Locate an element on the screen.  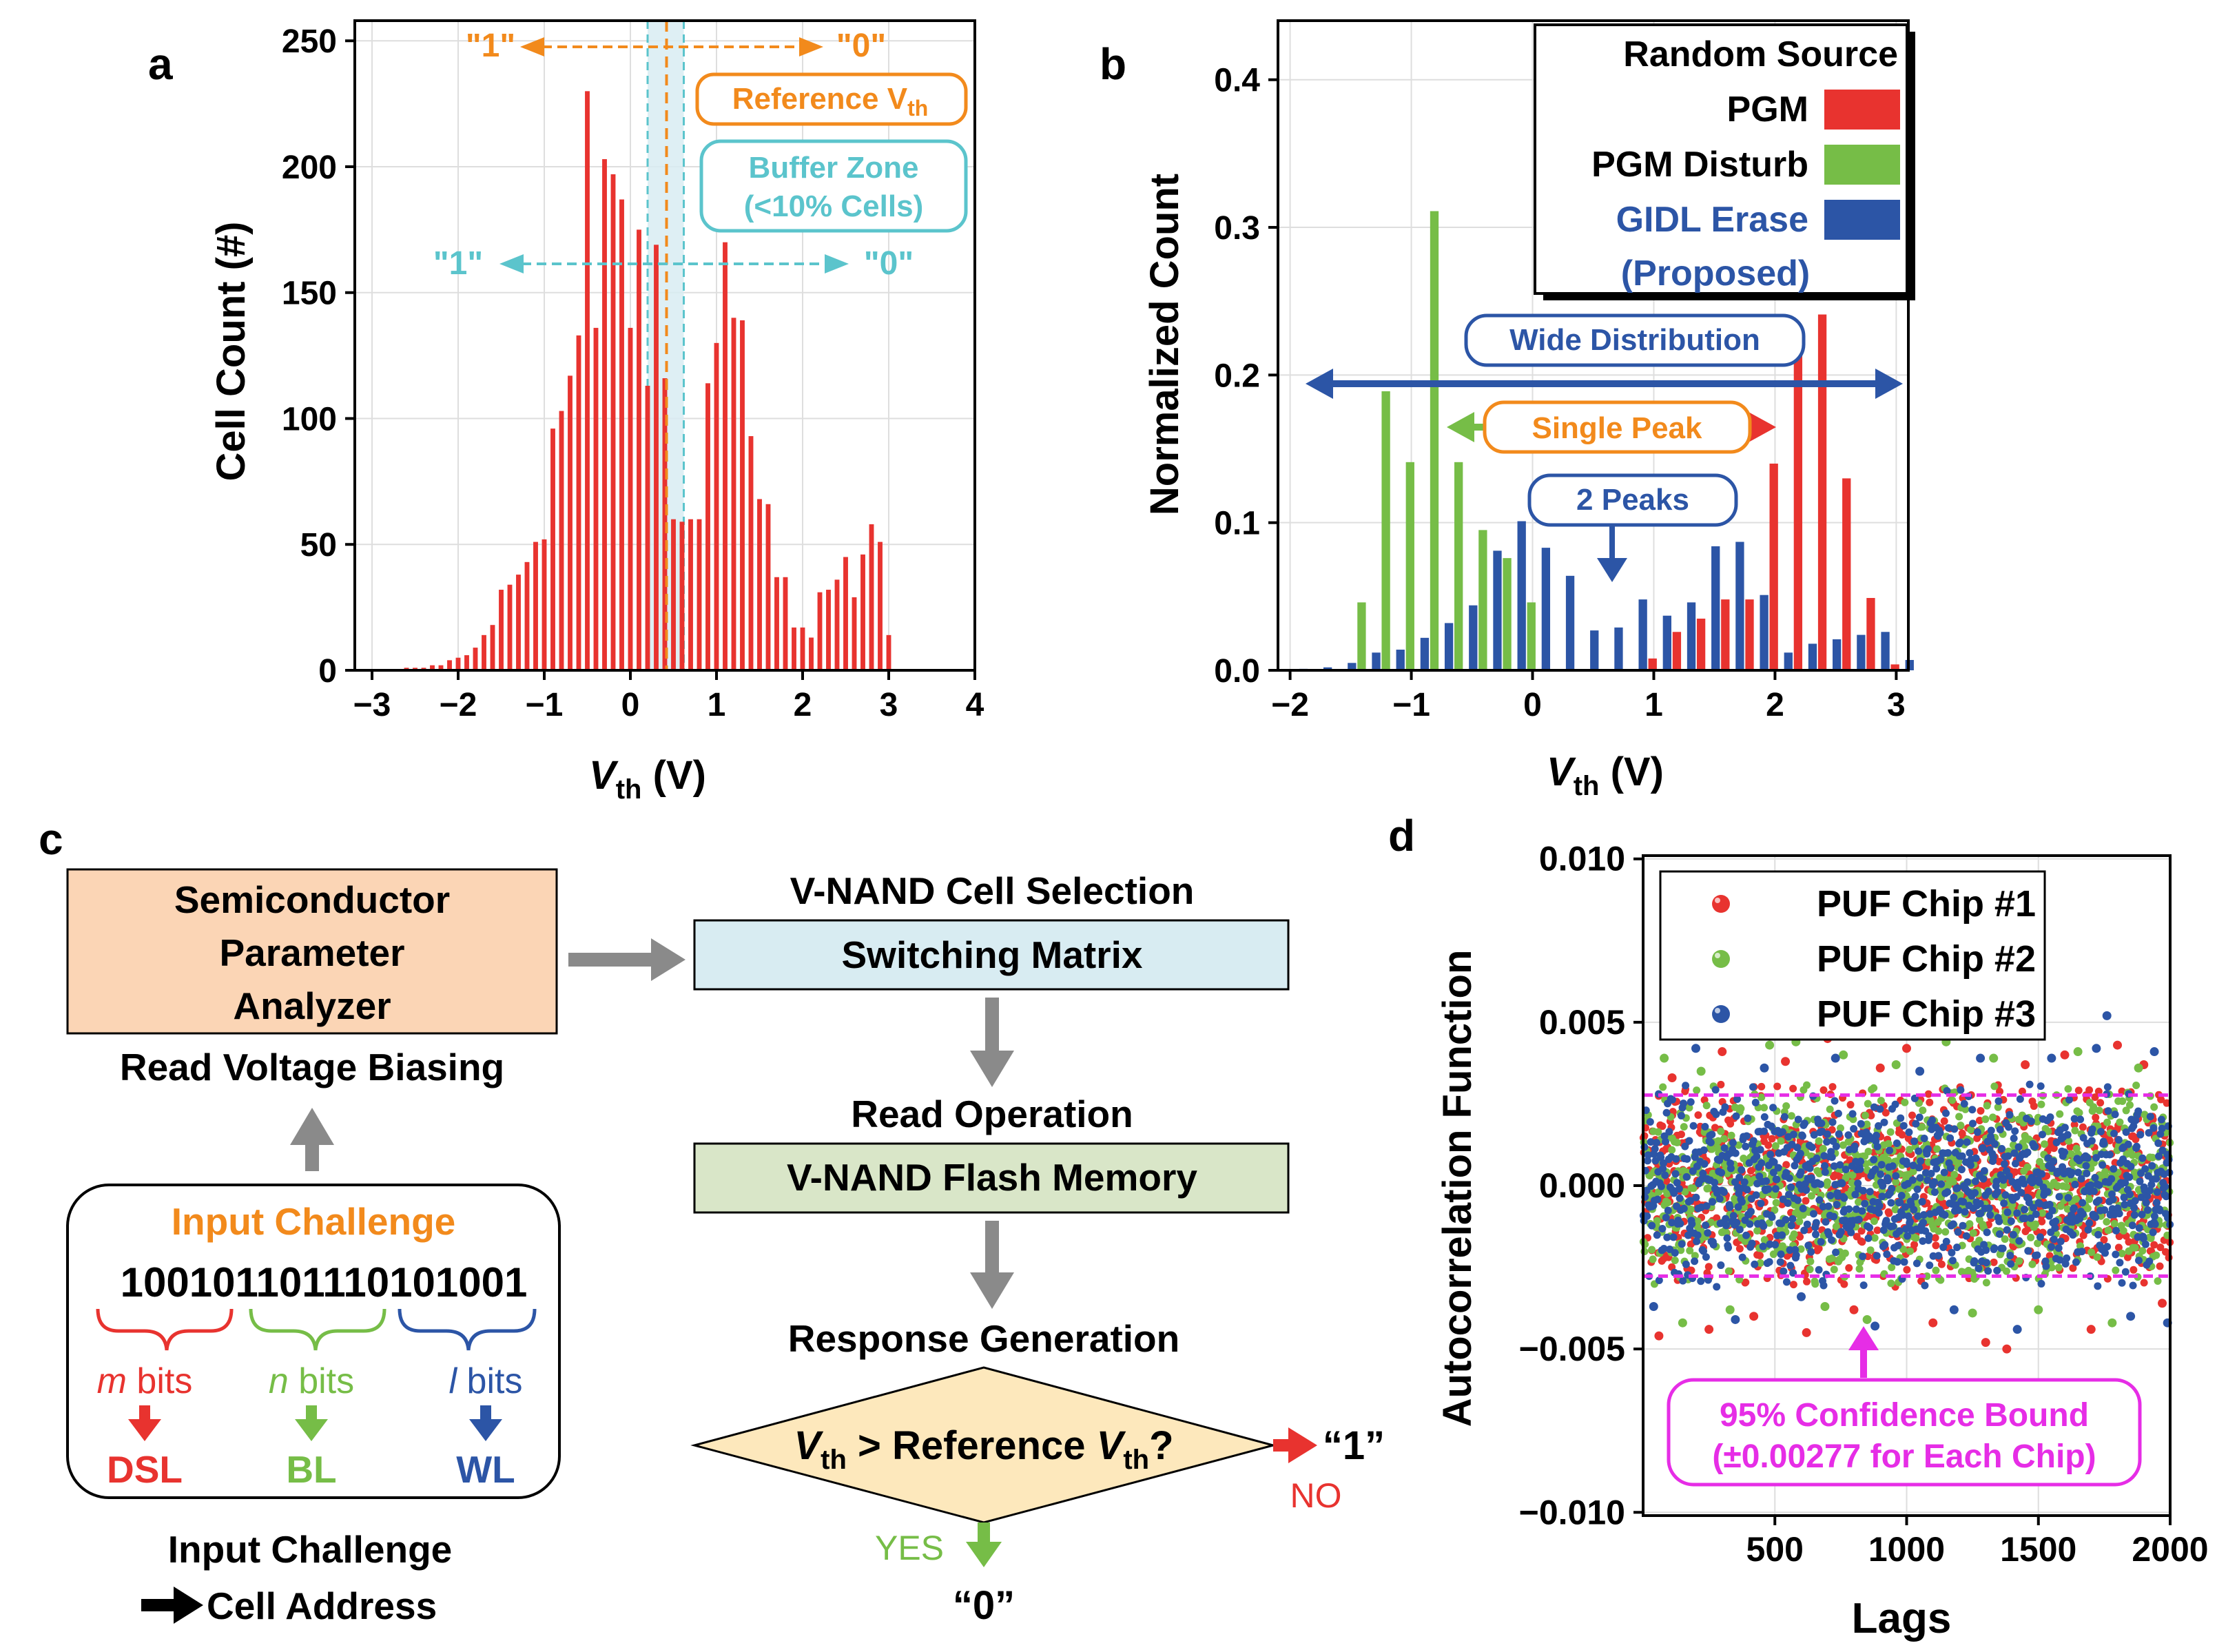
bl-arrow-head is located at coordinates (311, 1430).